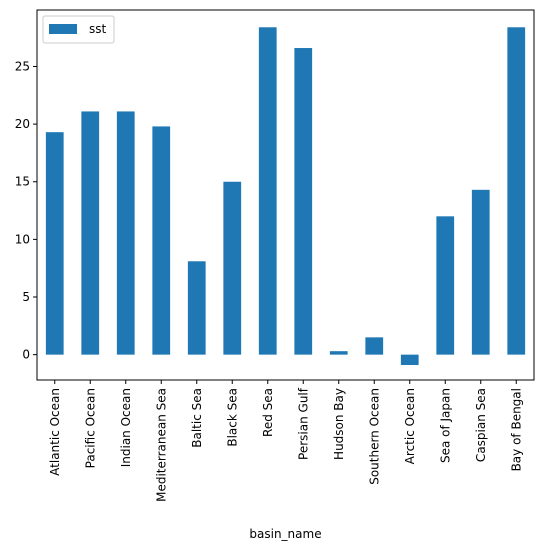 The width and height of the screenshot is (543, 551). Describe the element at coordinates (481, 425) in the screenshot. I see `x-tick-label: Caspian Sea` at that location.